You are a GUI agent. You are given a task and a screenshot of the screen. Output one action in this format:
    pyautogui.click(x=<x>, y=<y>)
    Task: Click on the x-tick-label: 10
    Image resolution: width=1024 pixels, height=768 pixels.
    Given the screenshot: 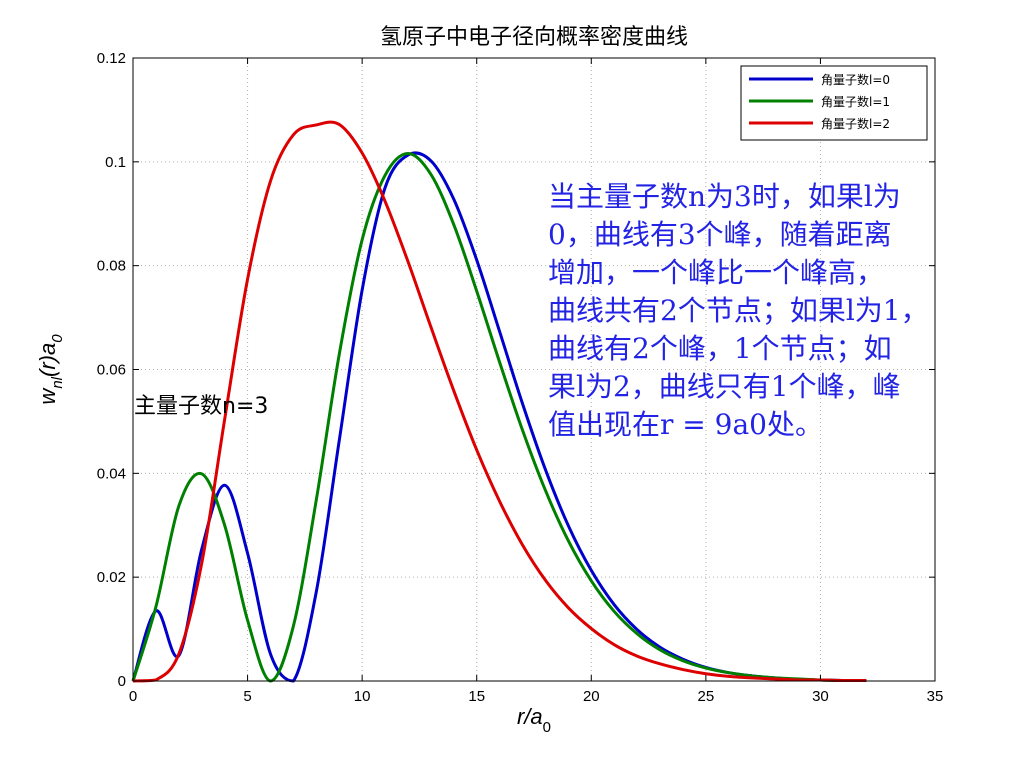 What is the action you would take?
    pyautogui.click(x=362, y=696)
    